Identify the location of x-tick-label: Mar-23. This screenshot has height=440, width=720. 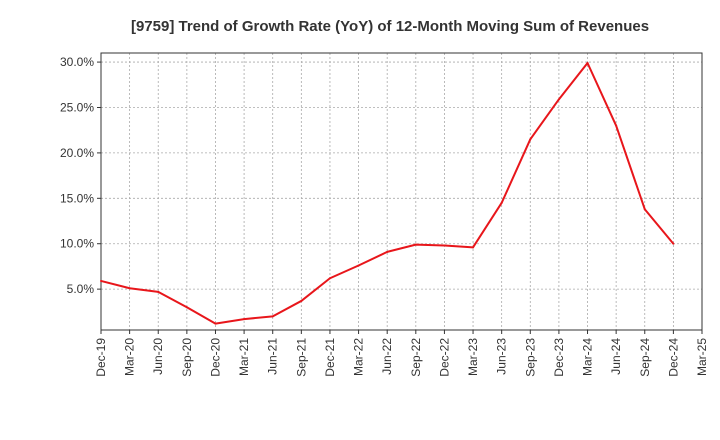
(473, 357).